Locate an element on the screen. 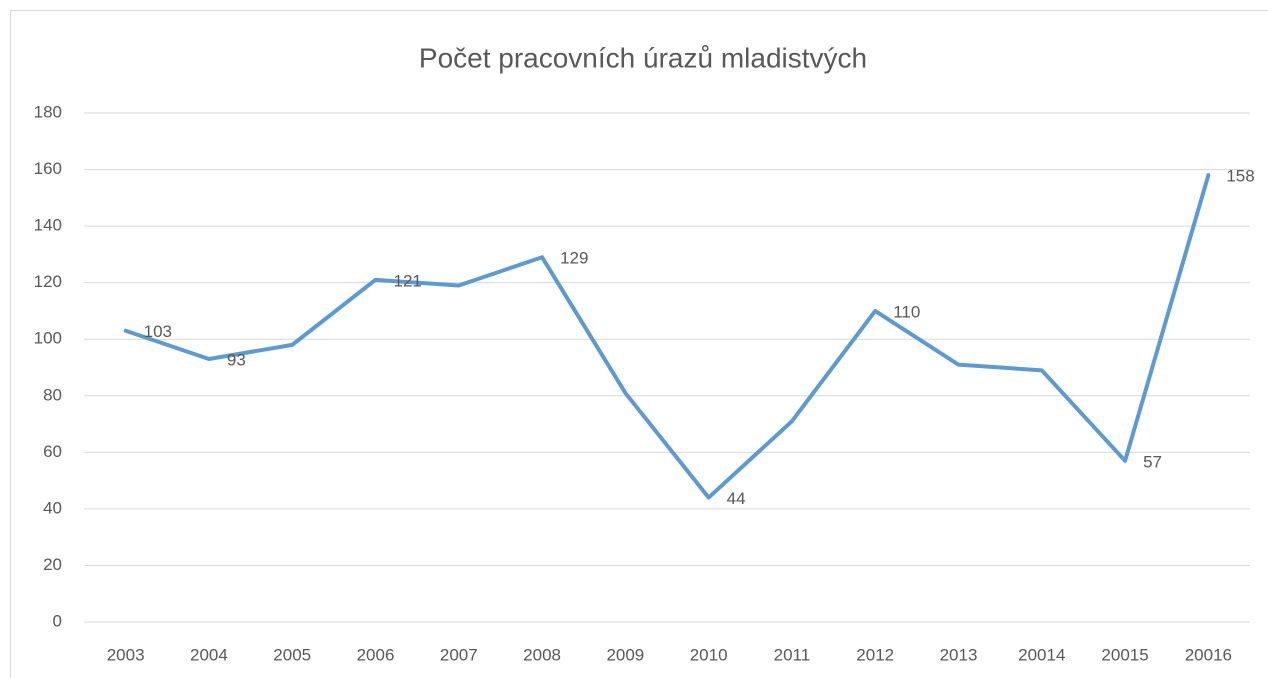 Image resolution: width=1268 pixels, height=678 pixels. data-label: 158 is located at coordinates (1240, 176).